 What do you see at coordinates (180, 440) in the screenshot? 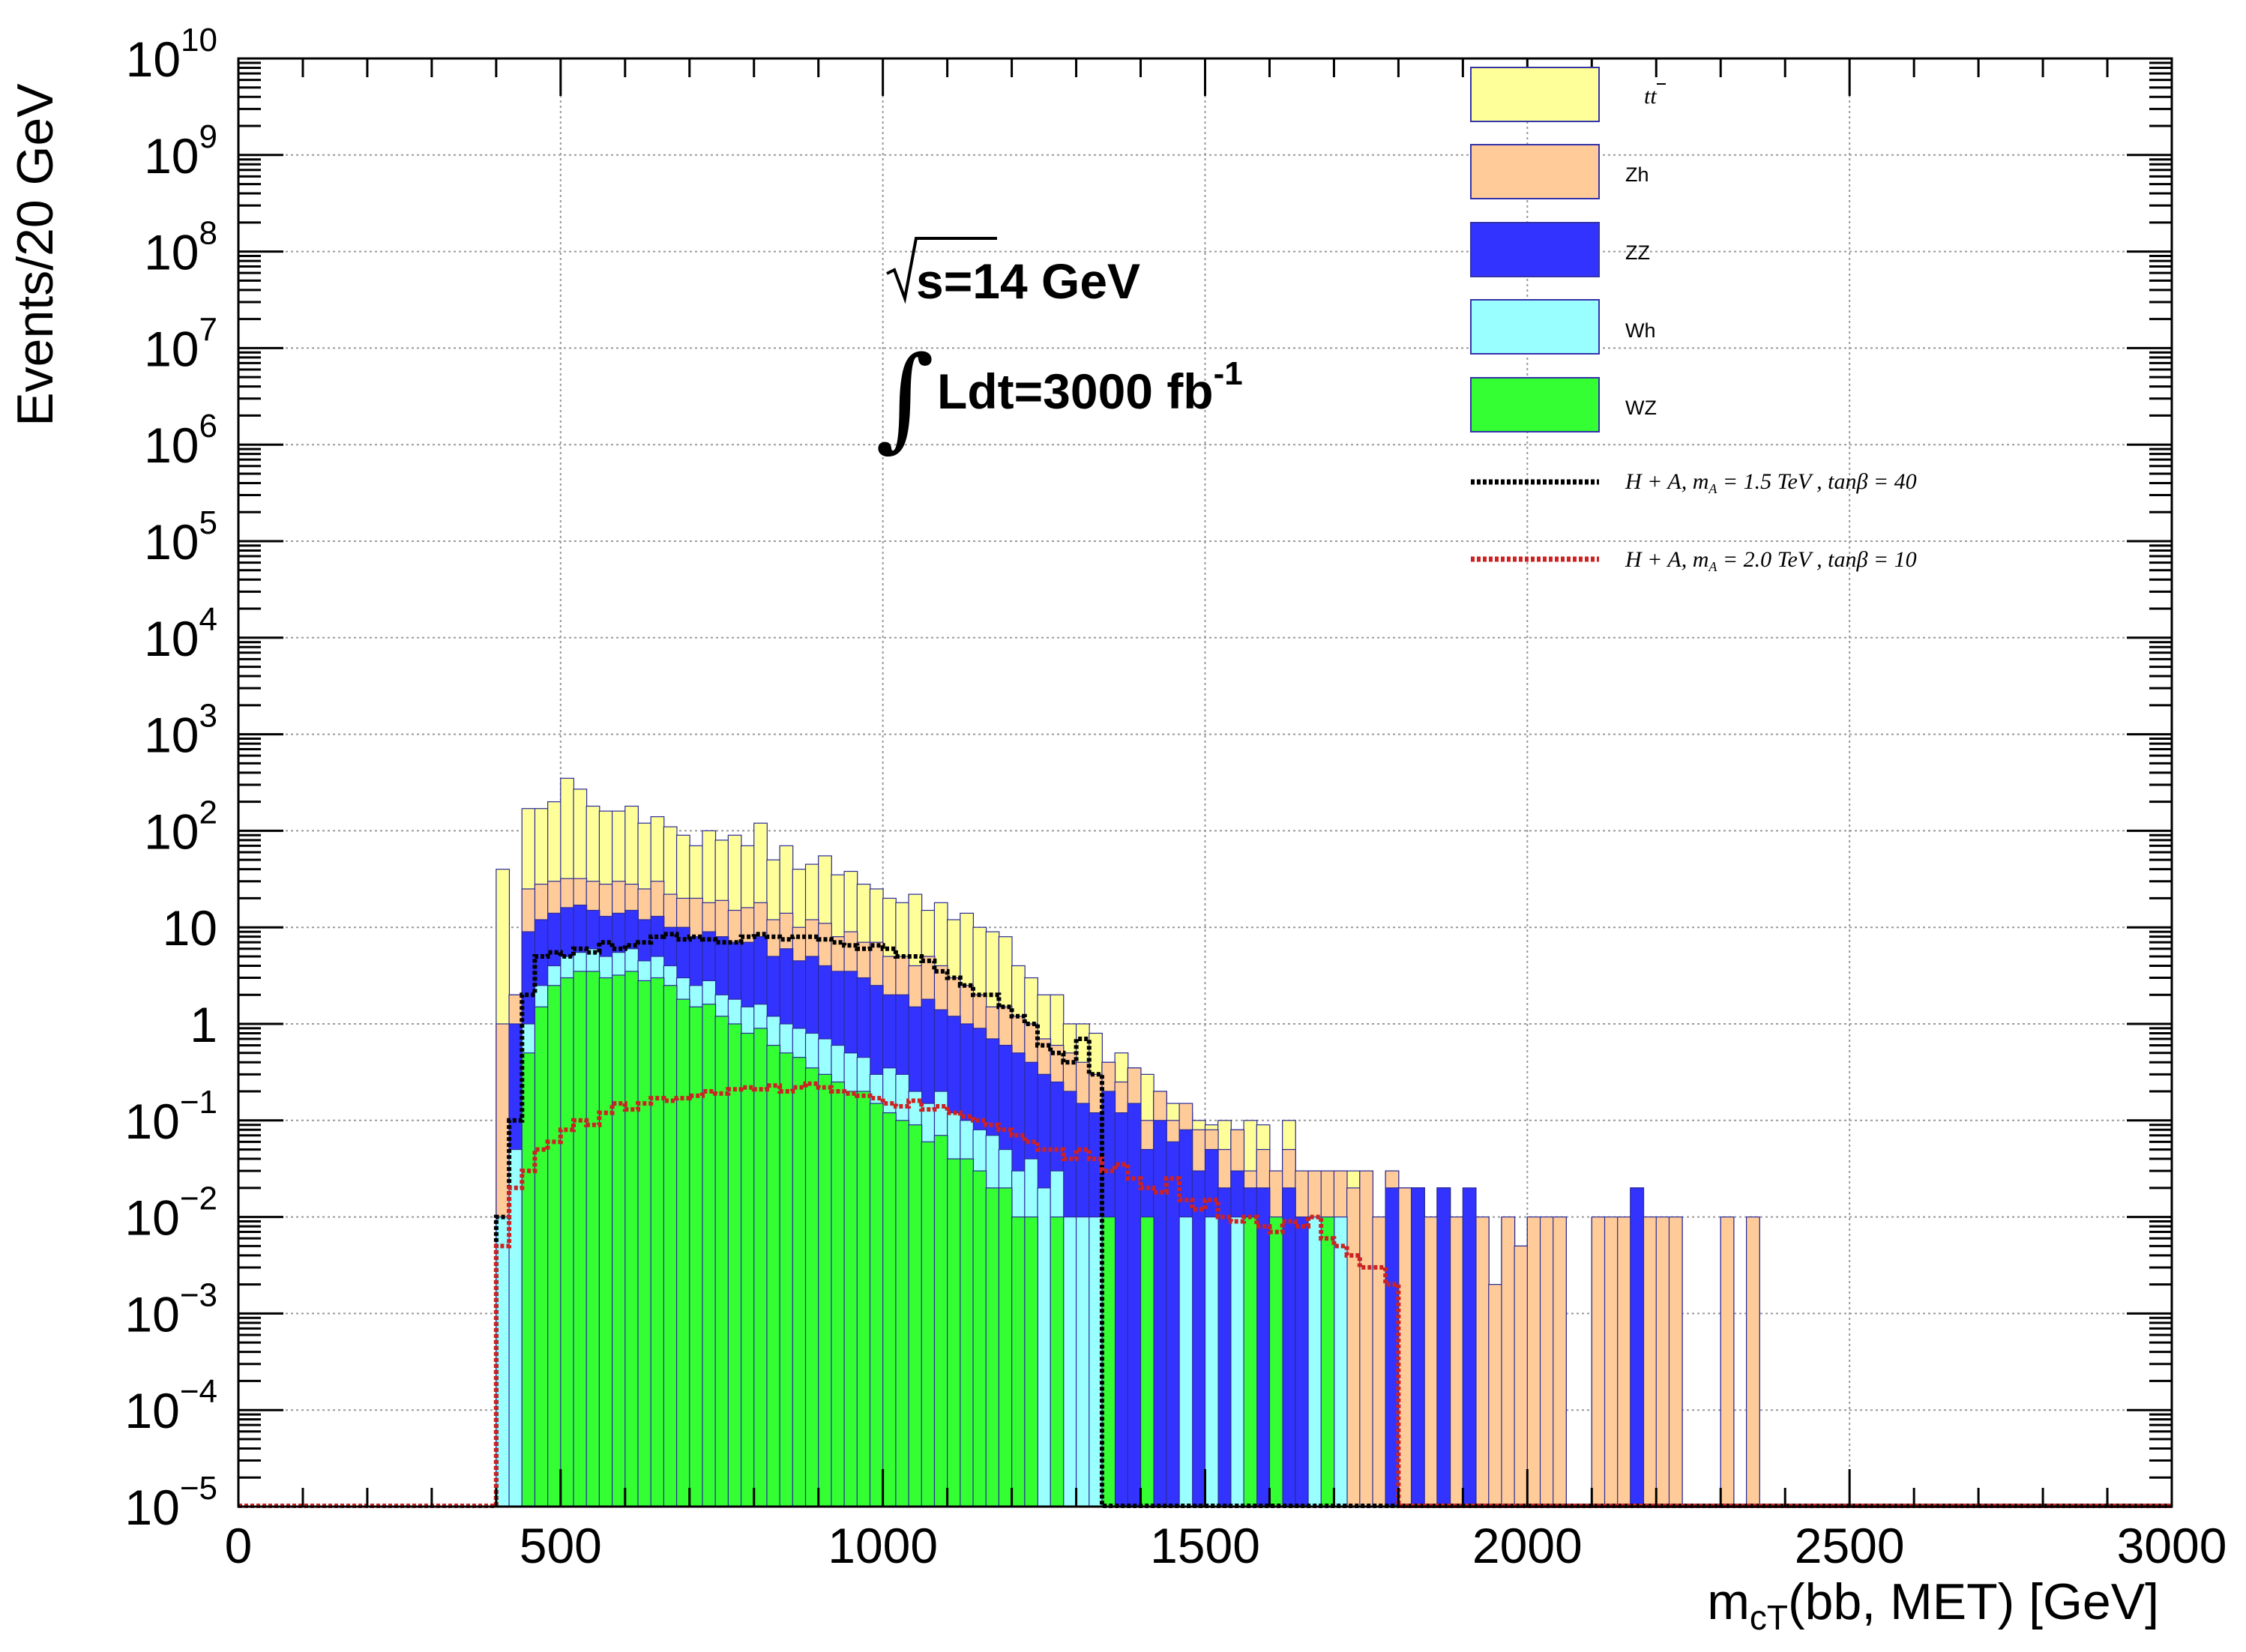
I see `y-tick-label: 10⁶` at bounding box center [180, 440].